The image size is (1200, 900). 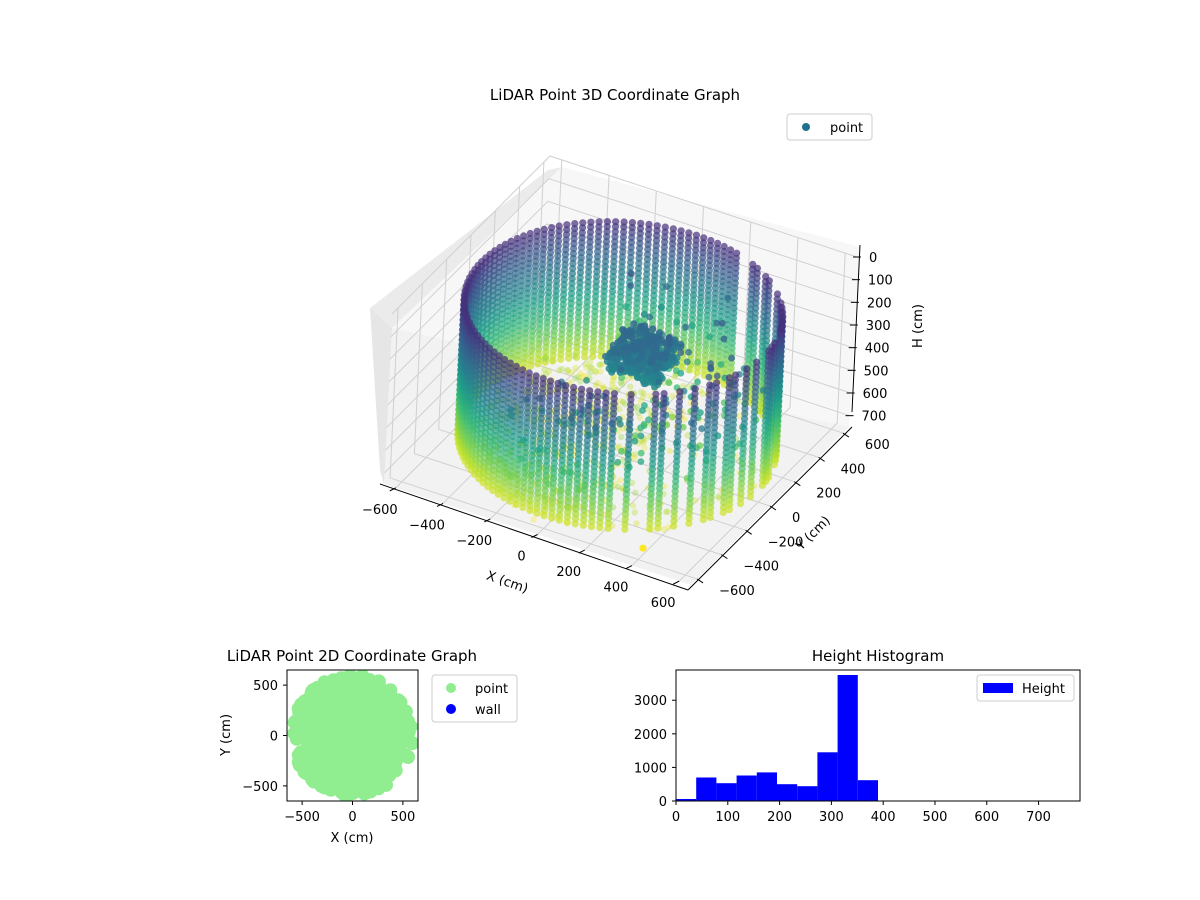 What do you see at coordinates (521, 557) in the screenshot?
I see `x-tick-label-3d: 0` at bounding box center [521, 557].